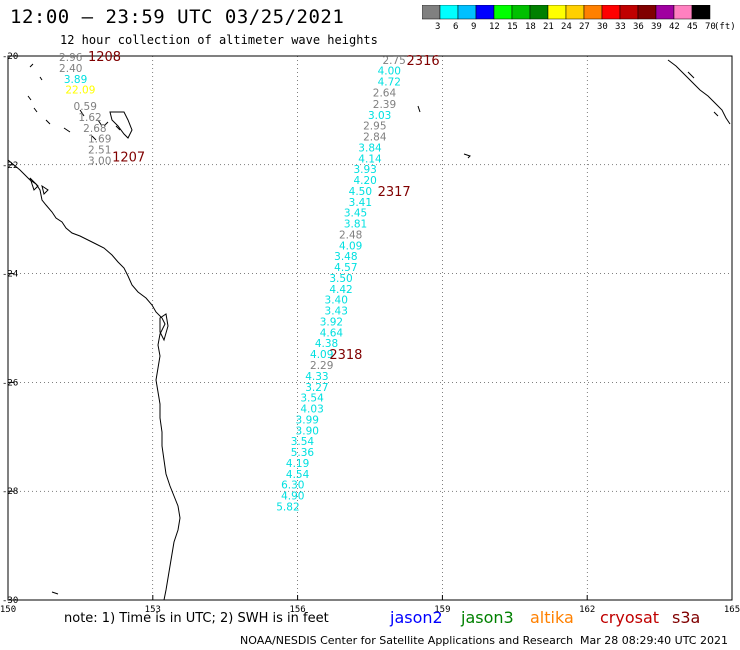  I want to click on colorbar-level: 12, so click(494, 27).